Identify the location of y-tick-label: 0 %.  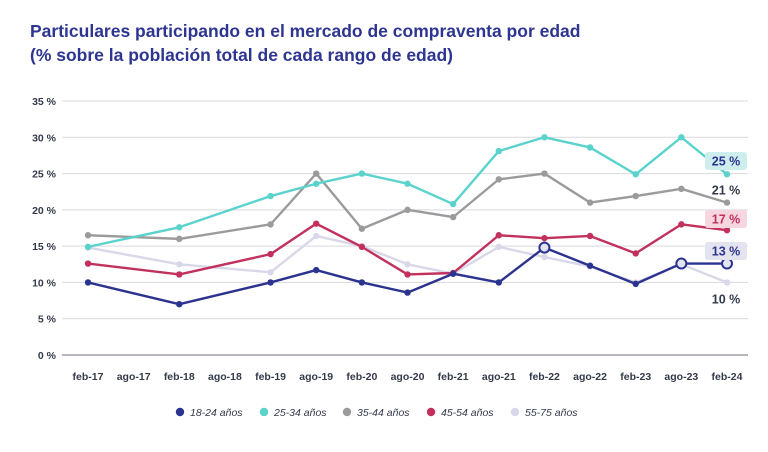
(47, 356).